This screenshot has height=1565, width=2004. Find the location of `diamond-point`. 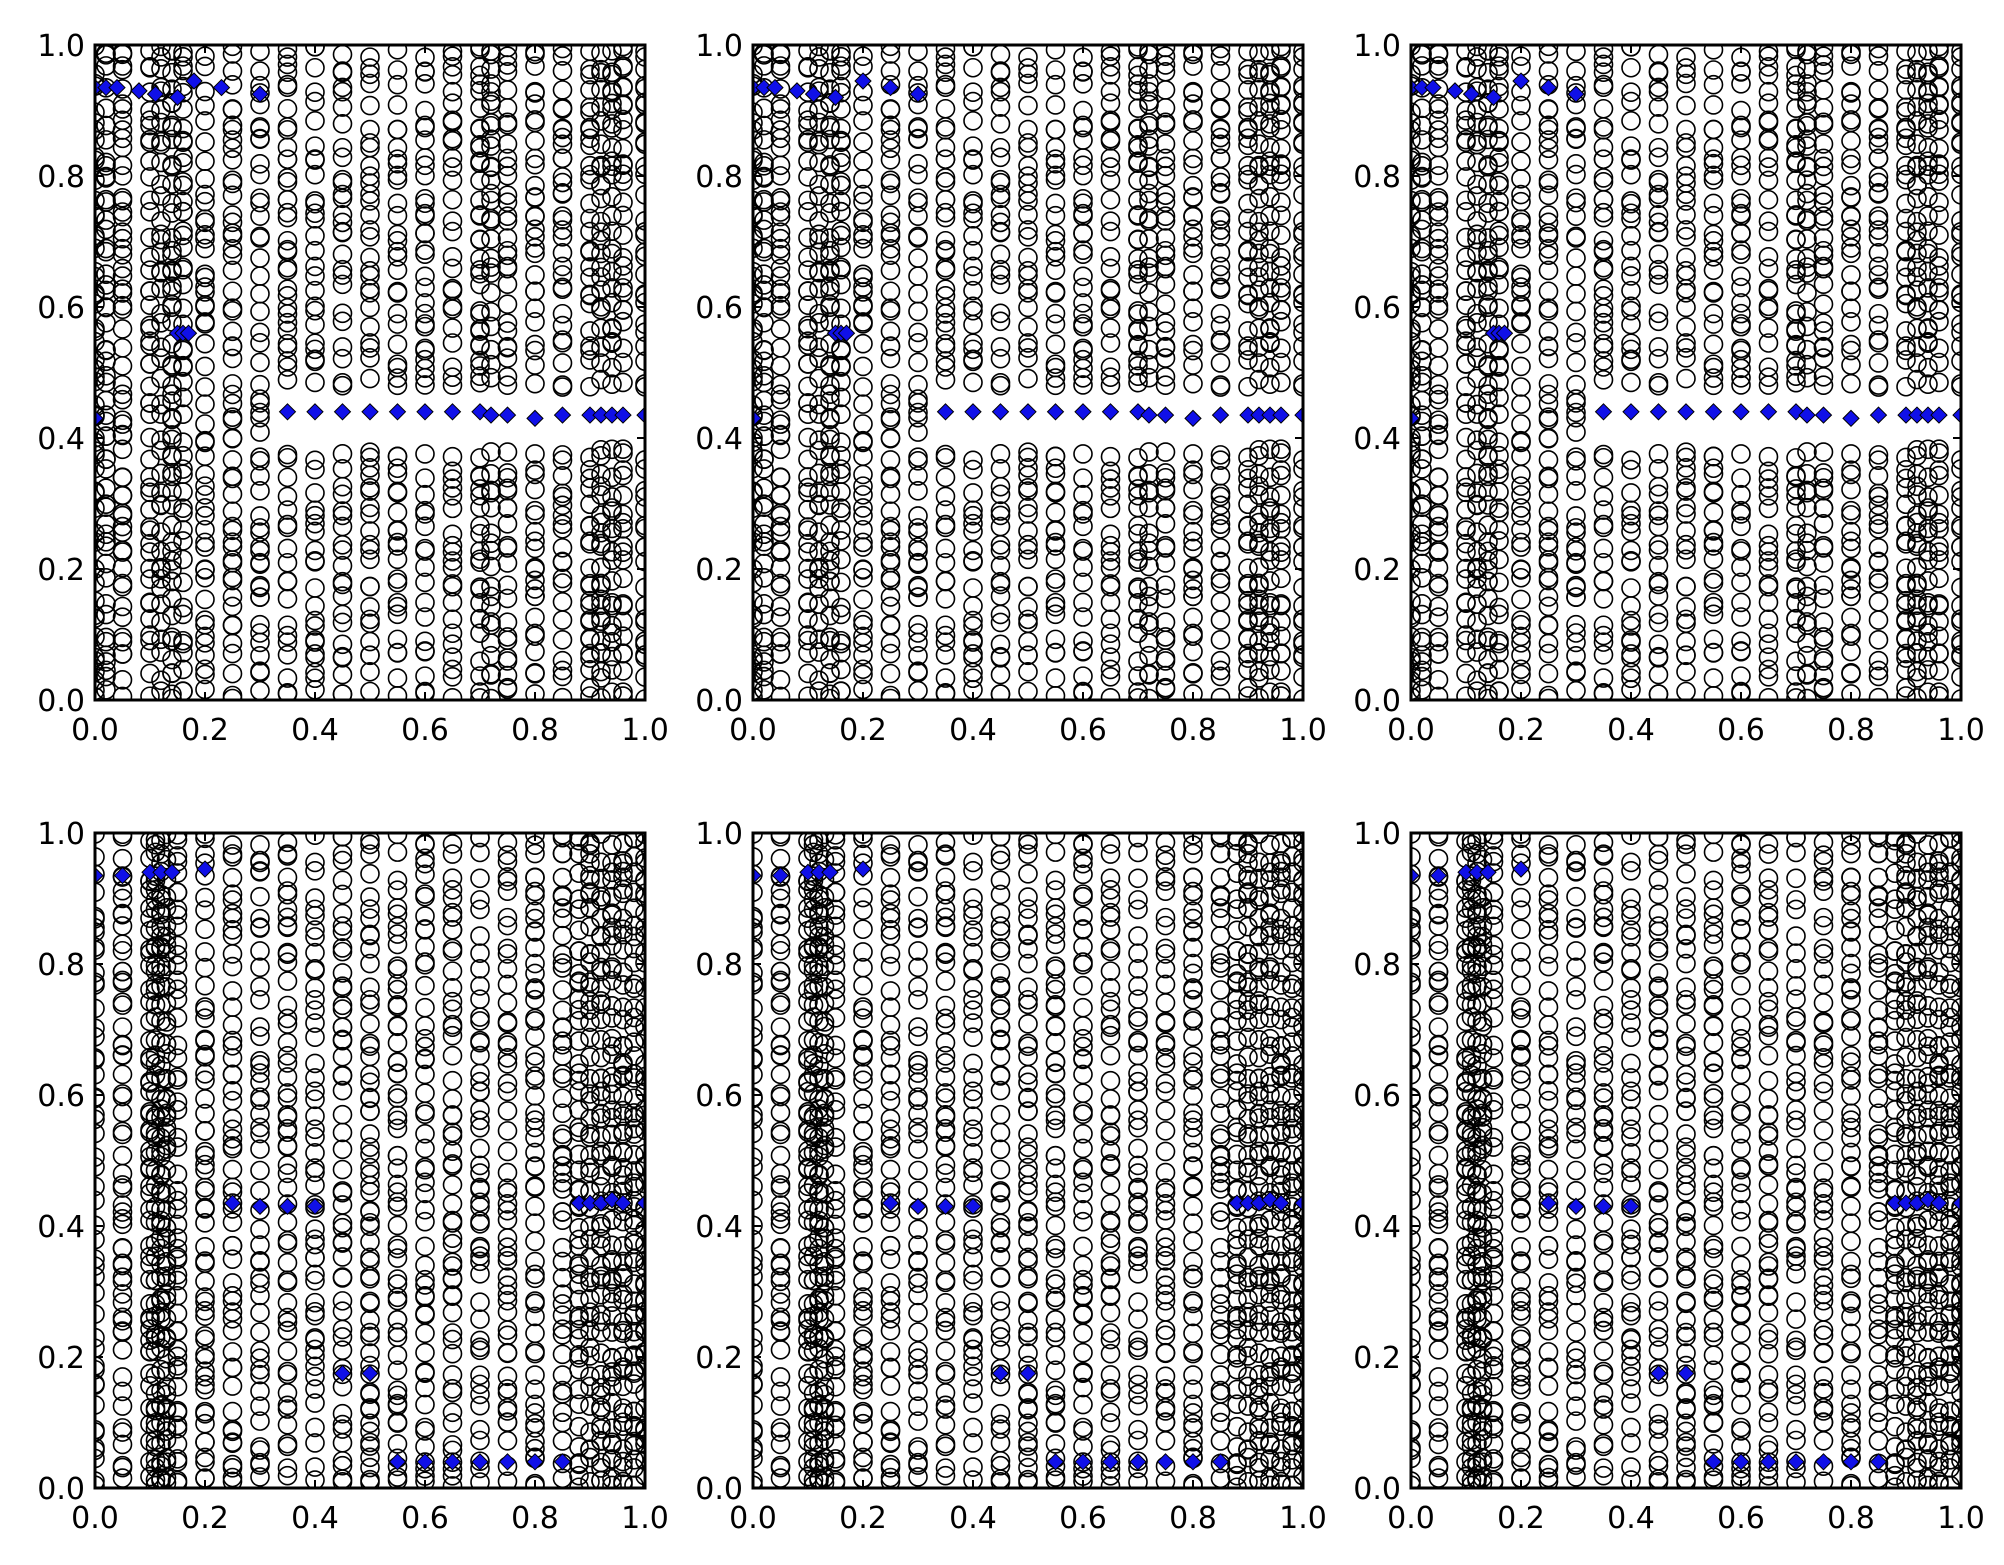

diamond-point is located at coordinates (287, 412).